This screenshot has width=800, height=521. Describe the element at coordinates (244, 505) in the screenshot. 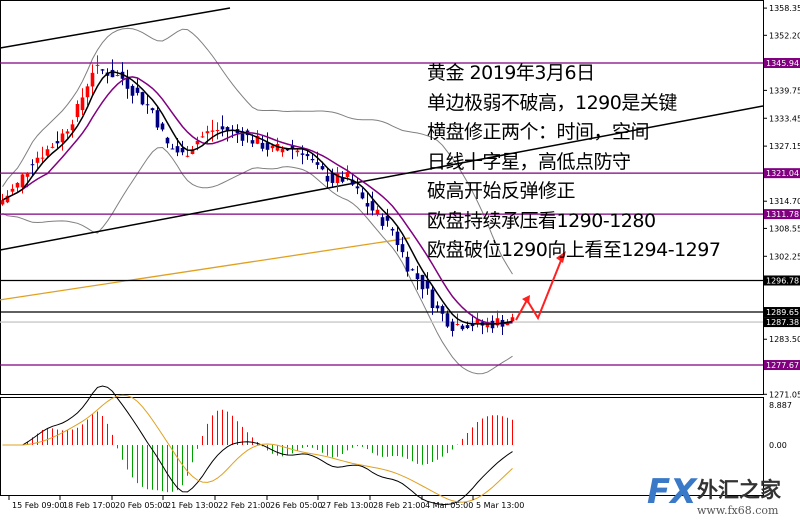

I see `time-tick-label: 22 Feb 21:00` at that location.